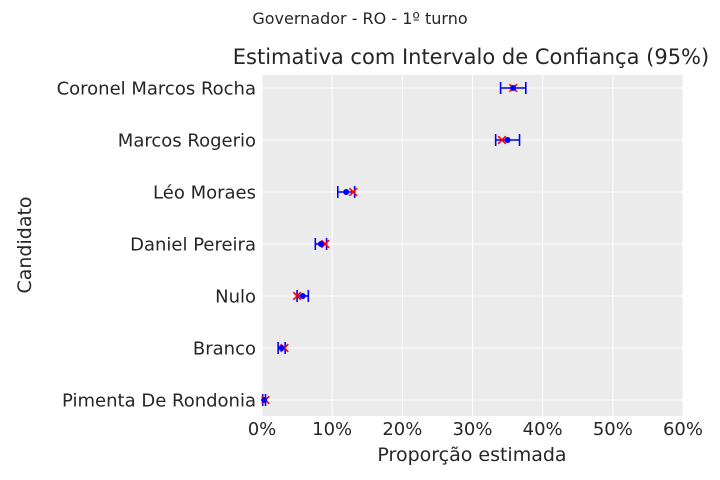  I want to click on y-tick-label: Léo Moraes, so click(204, 193).